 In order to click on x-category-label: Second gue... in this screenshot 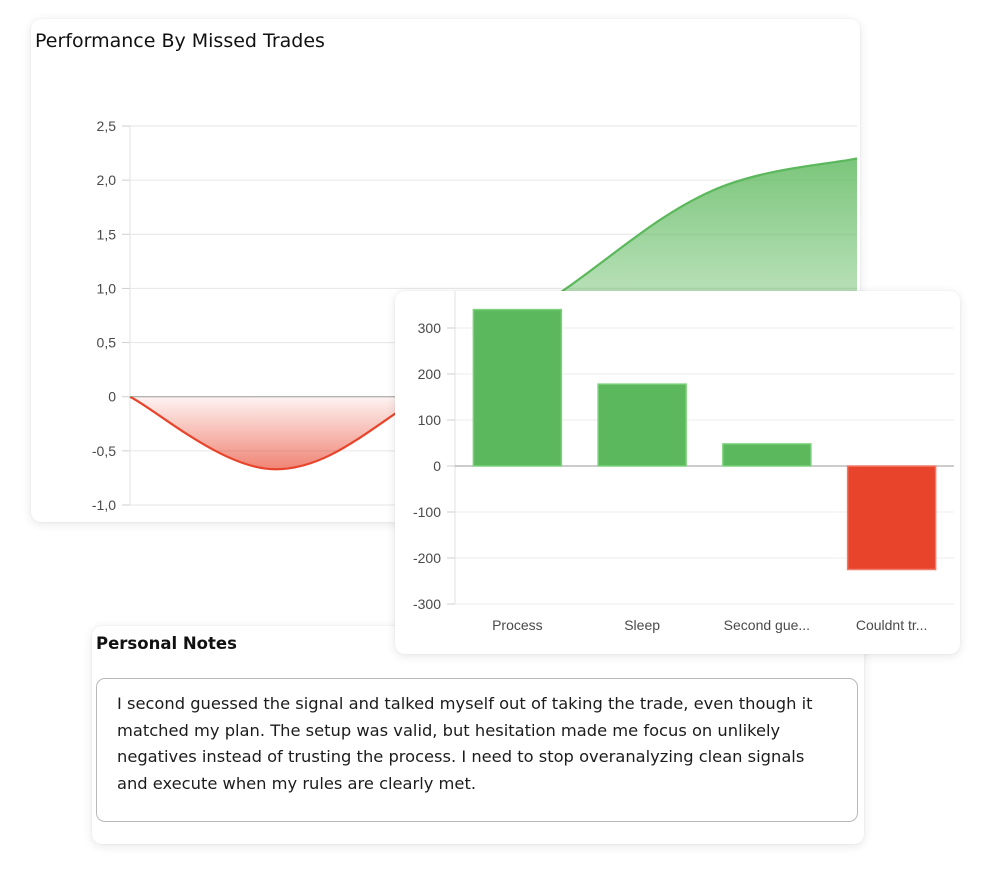, I will do `click(767, 625)`.